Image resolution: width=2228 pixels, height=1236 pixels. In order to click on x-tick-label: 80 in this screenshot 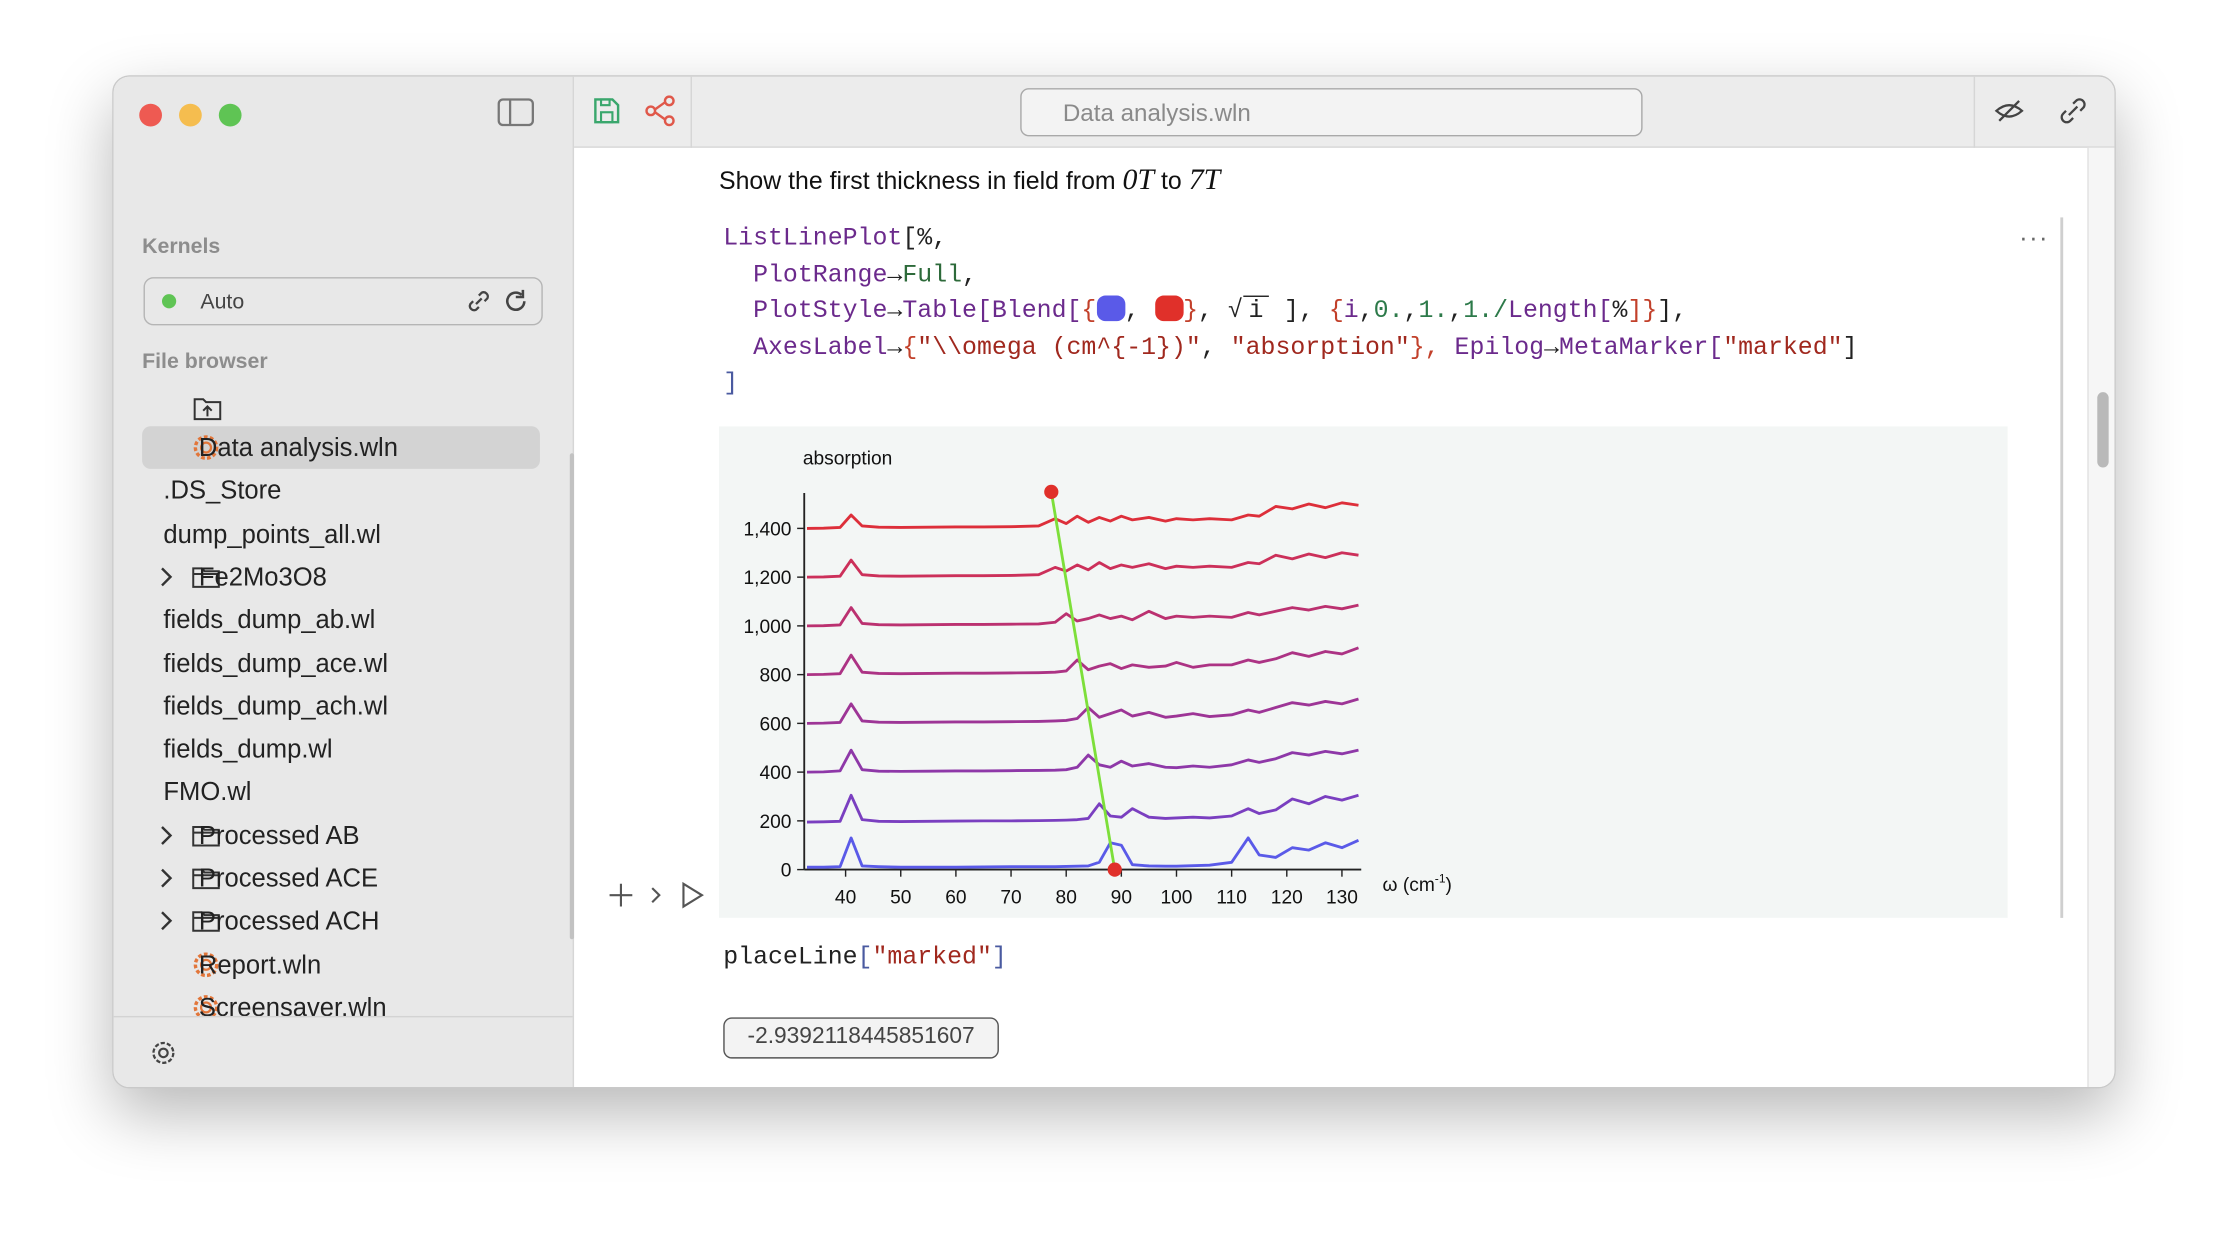, I will do `click(1066, 898)`.